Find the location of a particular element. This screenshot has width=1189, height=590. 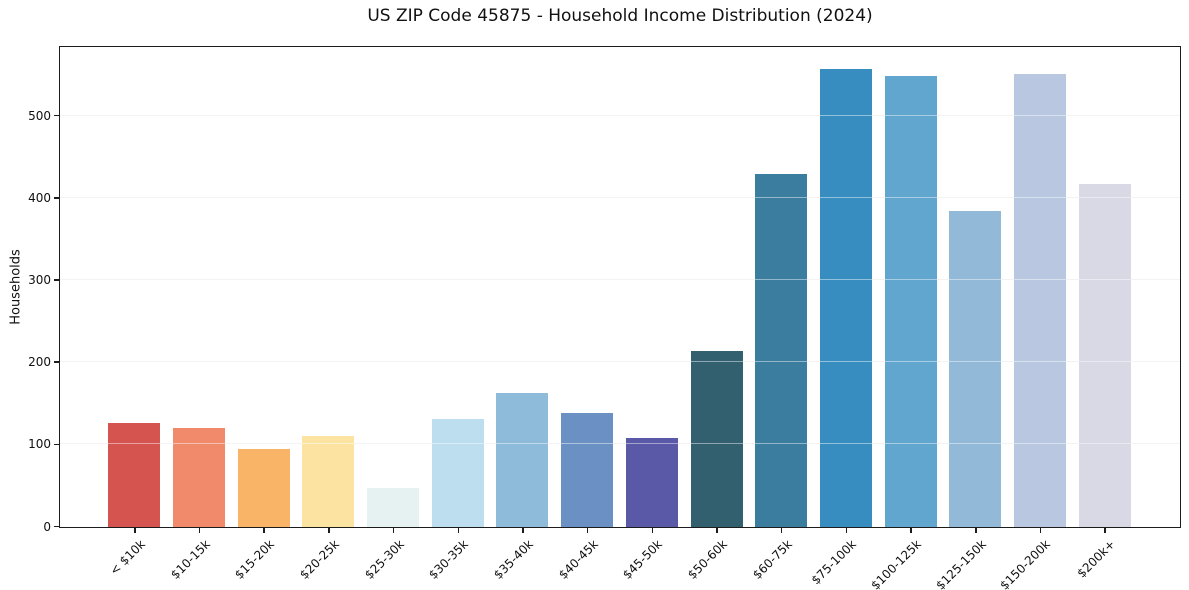

bar-$150-200k is located at coordinates (1039, 300).